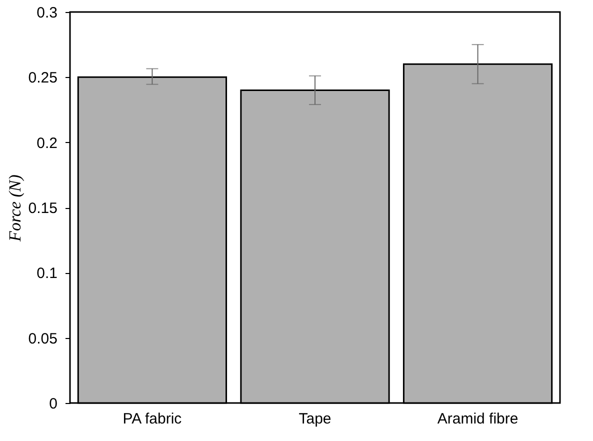  I want to click on y-axis-title: Force (N), so click(14, 208).